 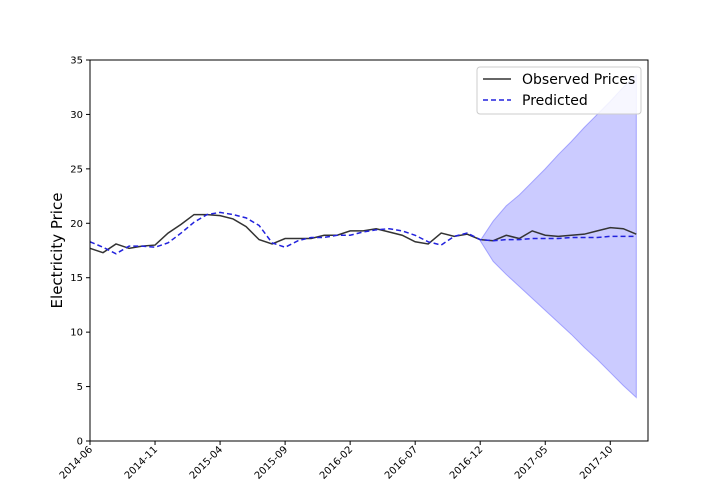 I want to click on series-line-observed, so click(x=363, y=233).